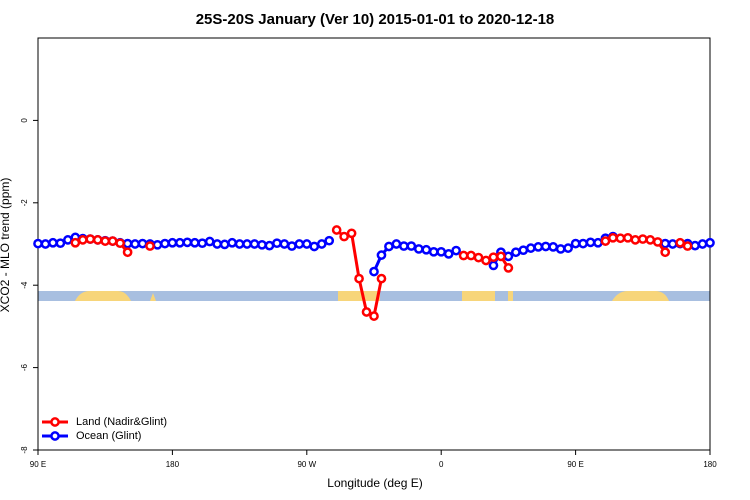 The width and height of the screenshot is (750, 500). Describe the element at coordinates (306, 464) in the screenshot. I see `x-tick-label: 90 W` at that location.